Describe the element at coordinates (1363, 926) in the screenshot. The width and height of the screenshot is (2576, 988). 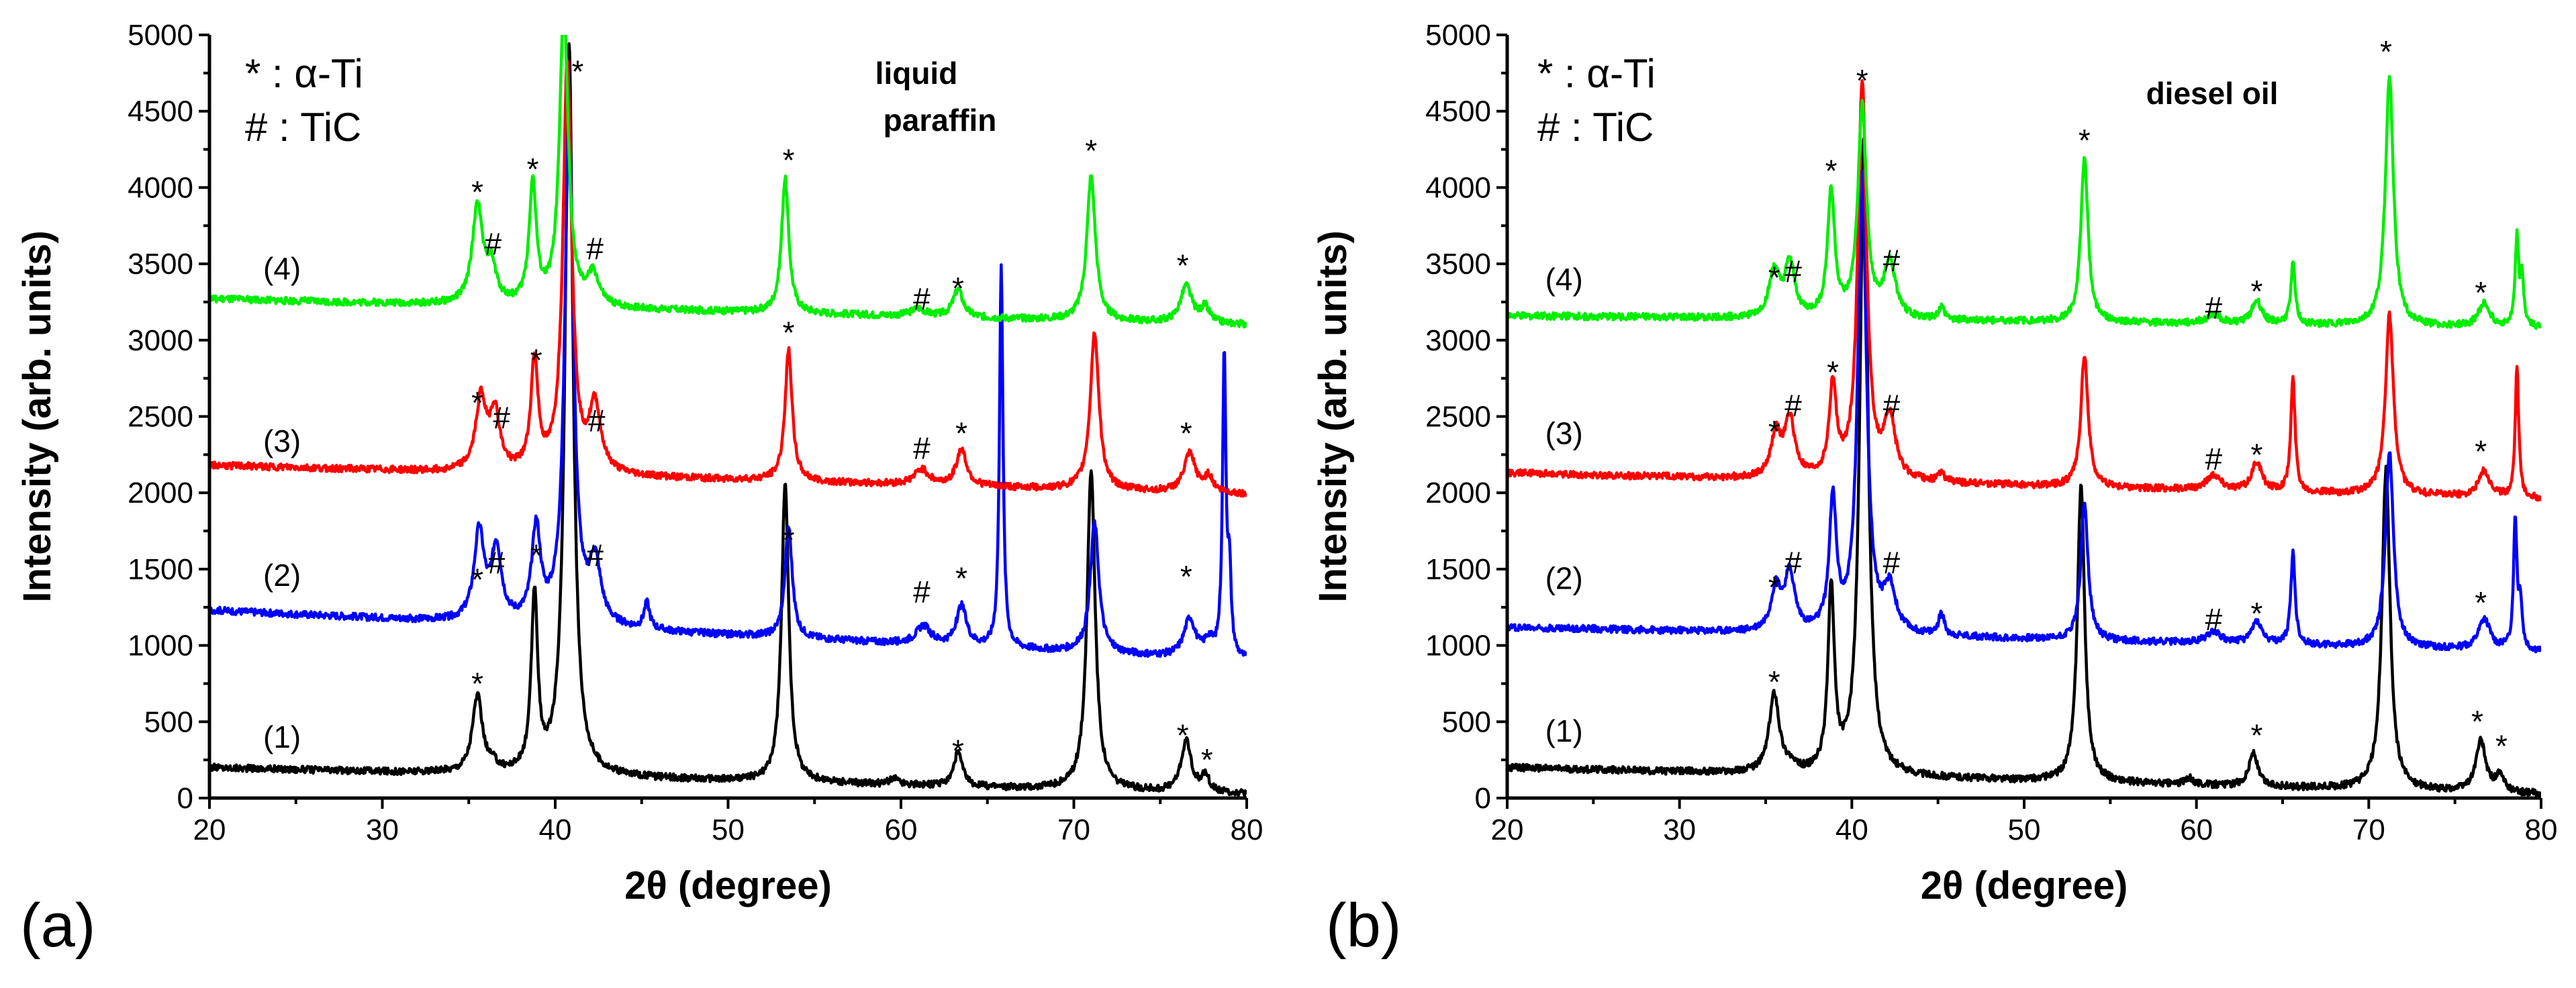
I see `panel-letter: (b)` at that location.